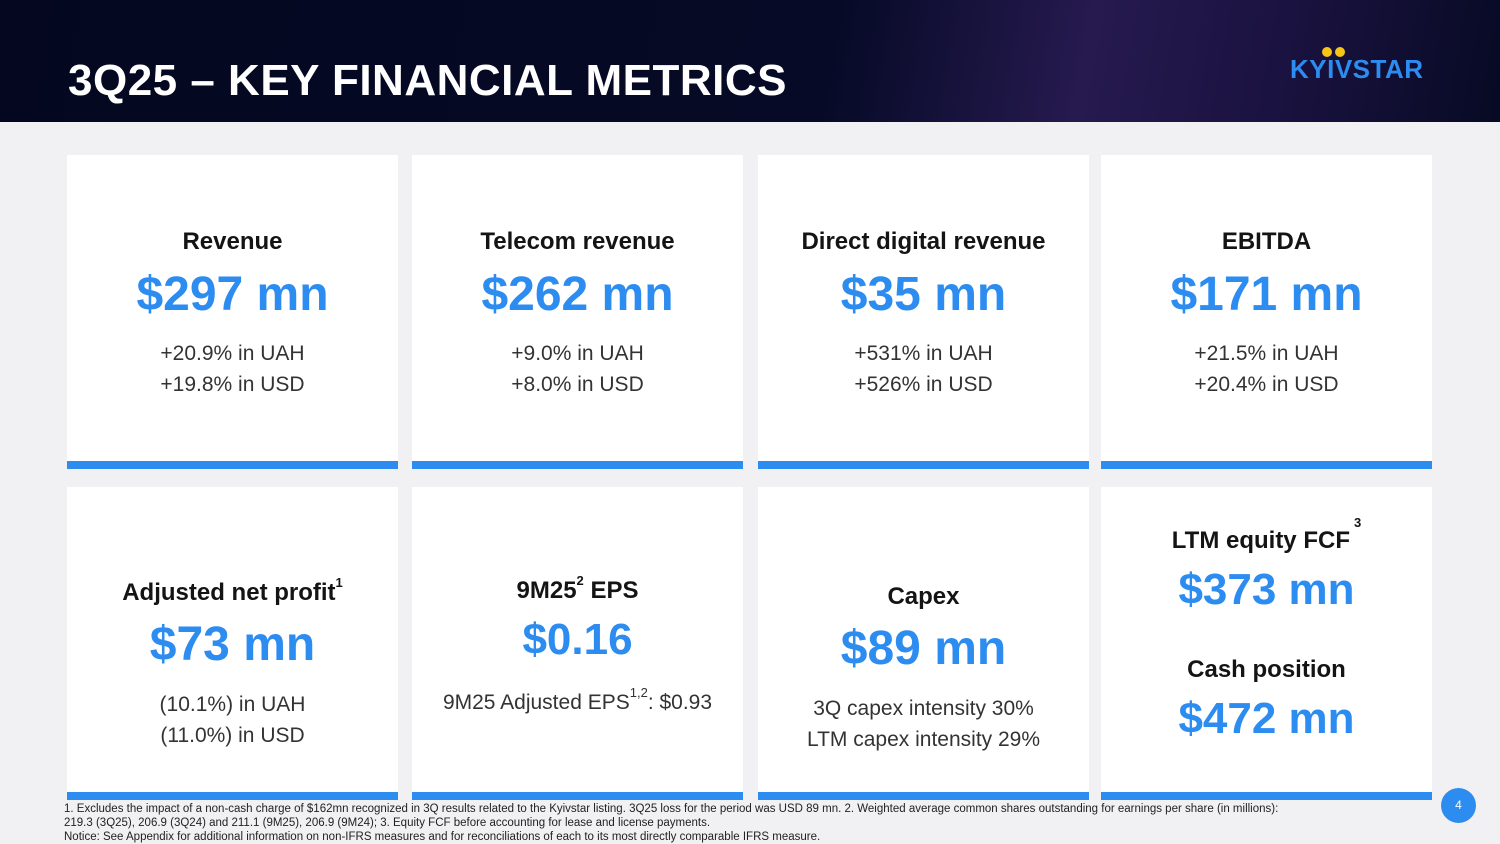  I want to click on metric-label: Capex, so click(923, 596).